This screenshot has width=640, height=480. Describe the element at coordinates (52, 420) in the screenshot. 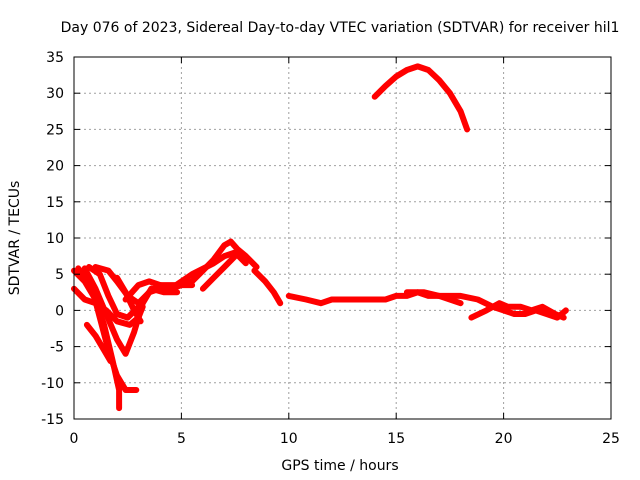

I see `y-tick-label: -15` at that location.